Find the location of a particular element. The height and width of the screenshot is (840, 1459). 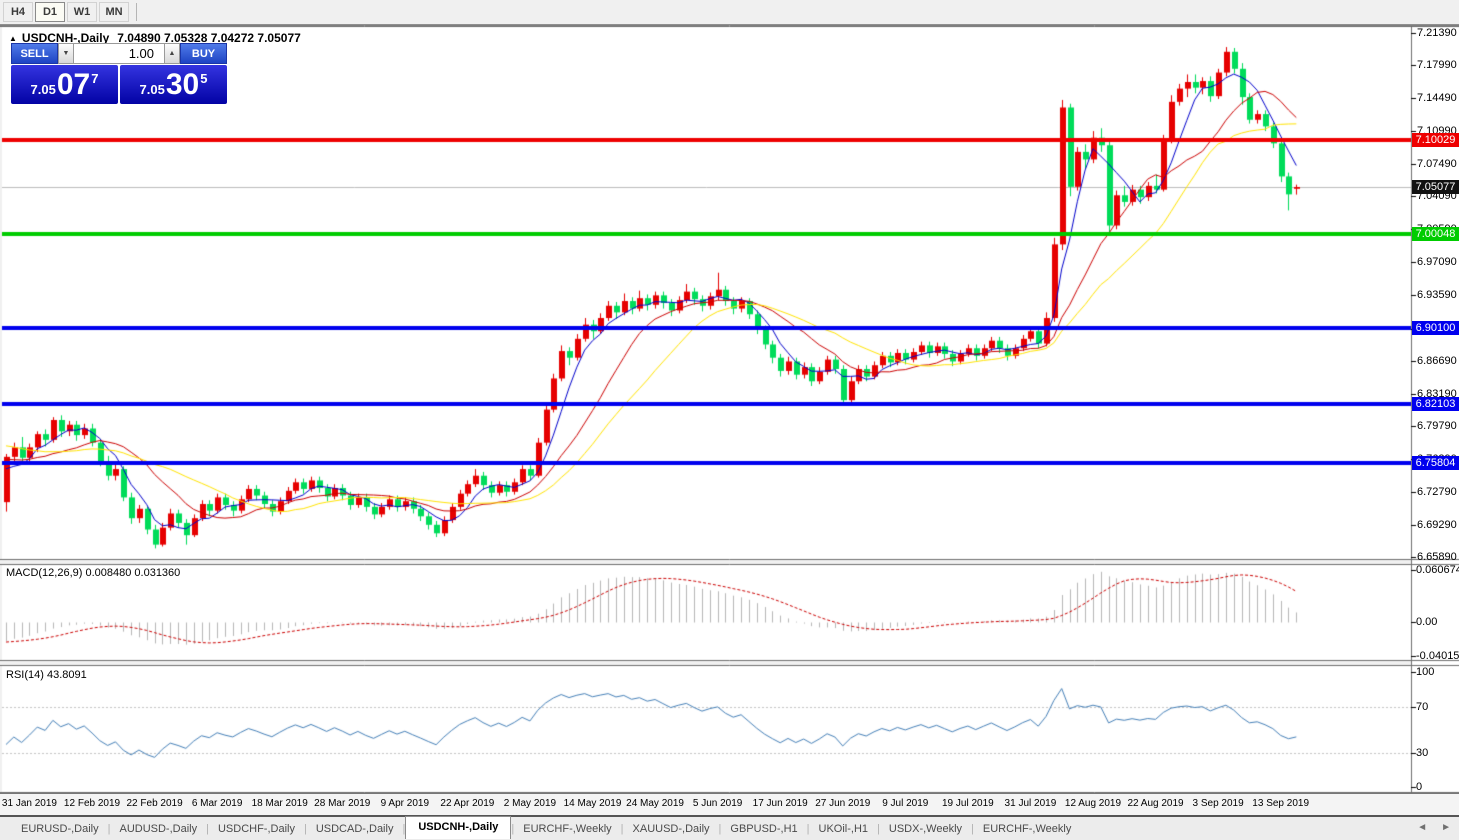

date-label: 13 Sep 2019 is located at coordinates (1281, 803).